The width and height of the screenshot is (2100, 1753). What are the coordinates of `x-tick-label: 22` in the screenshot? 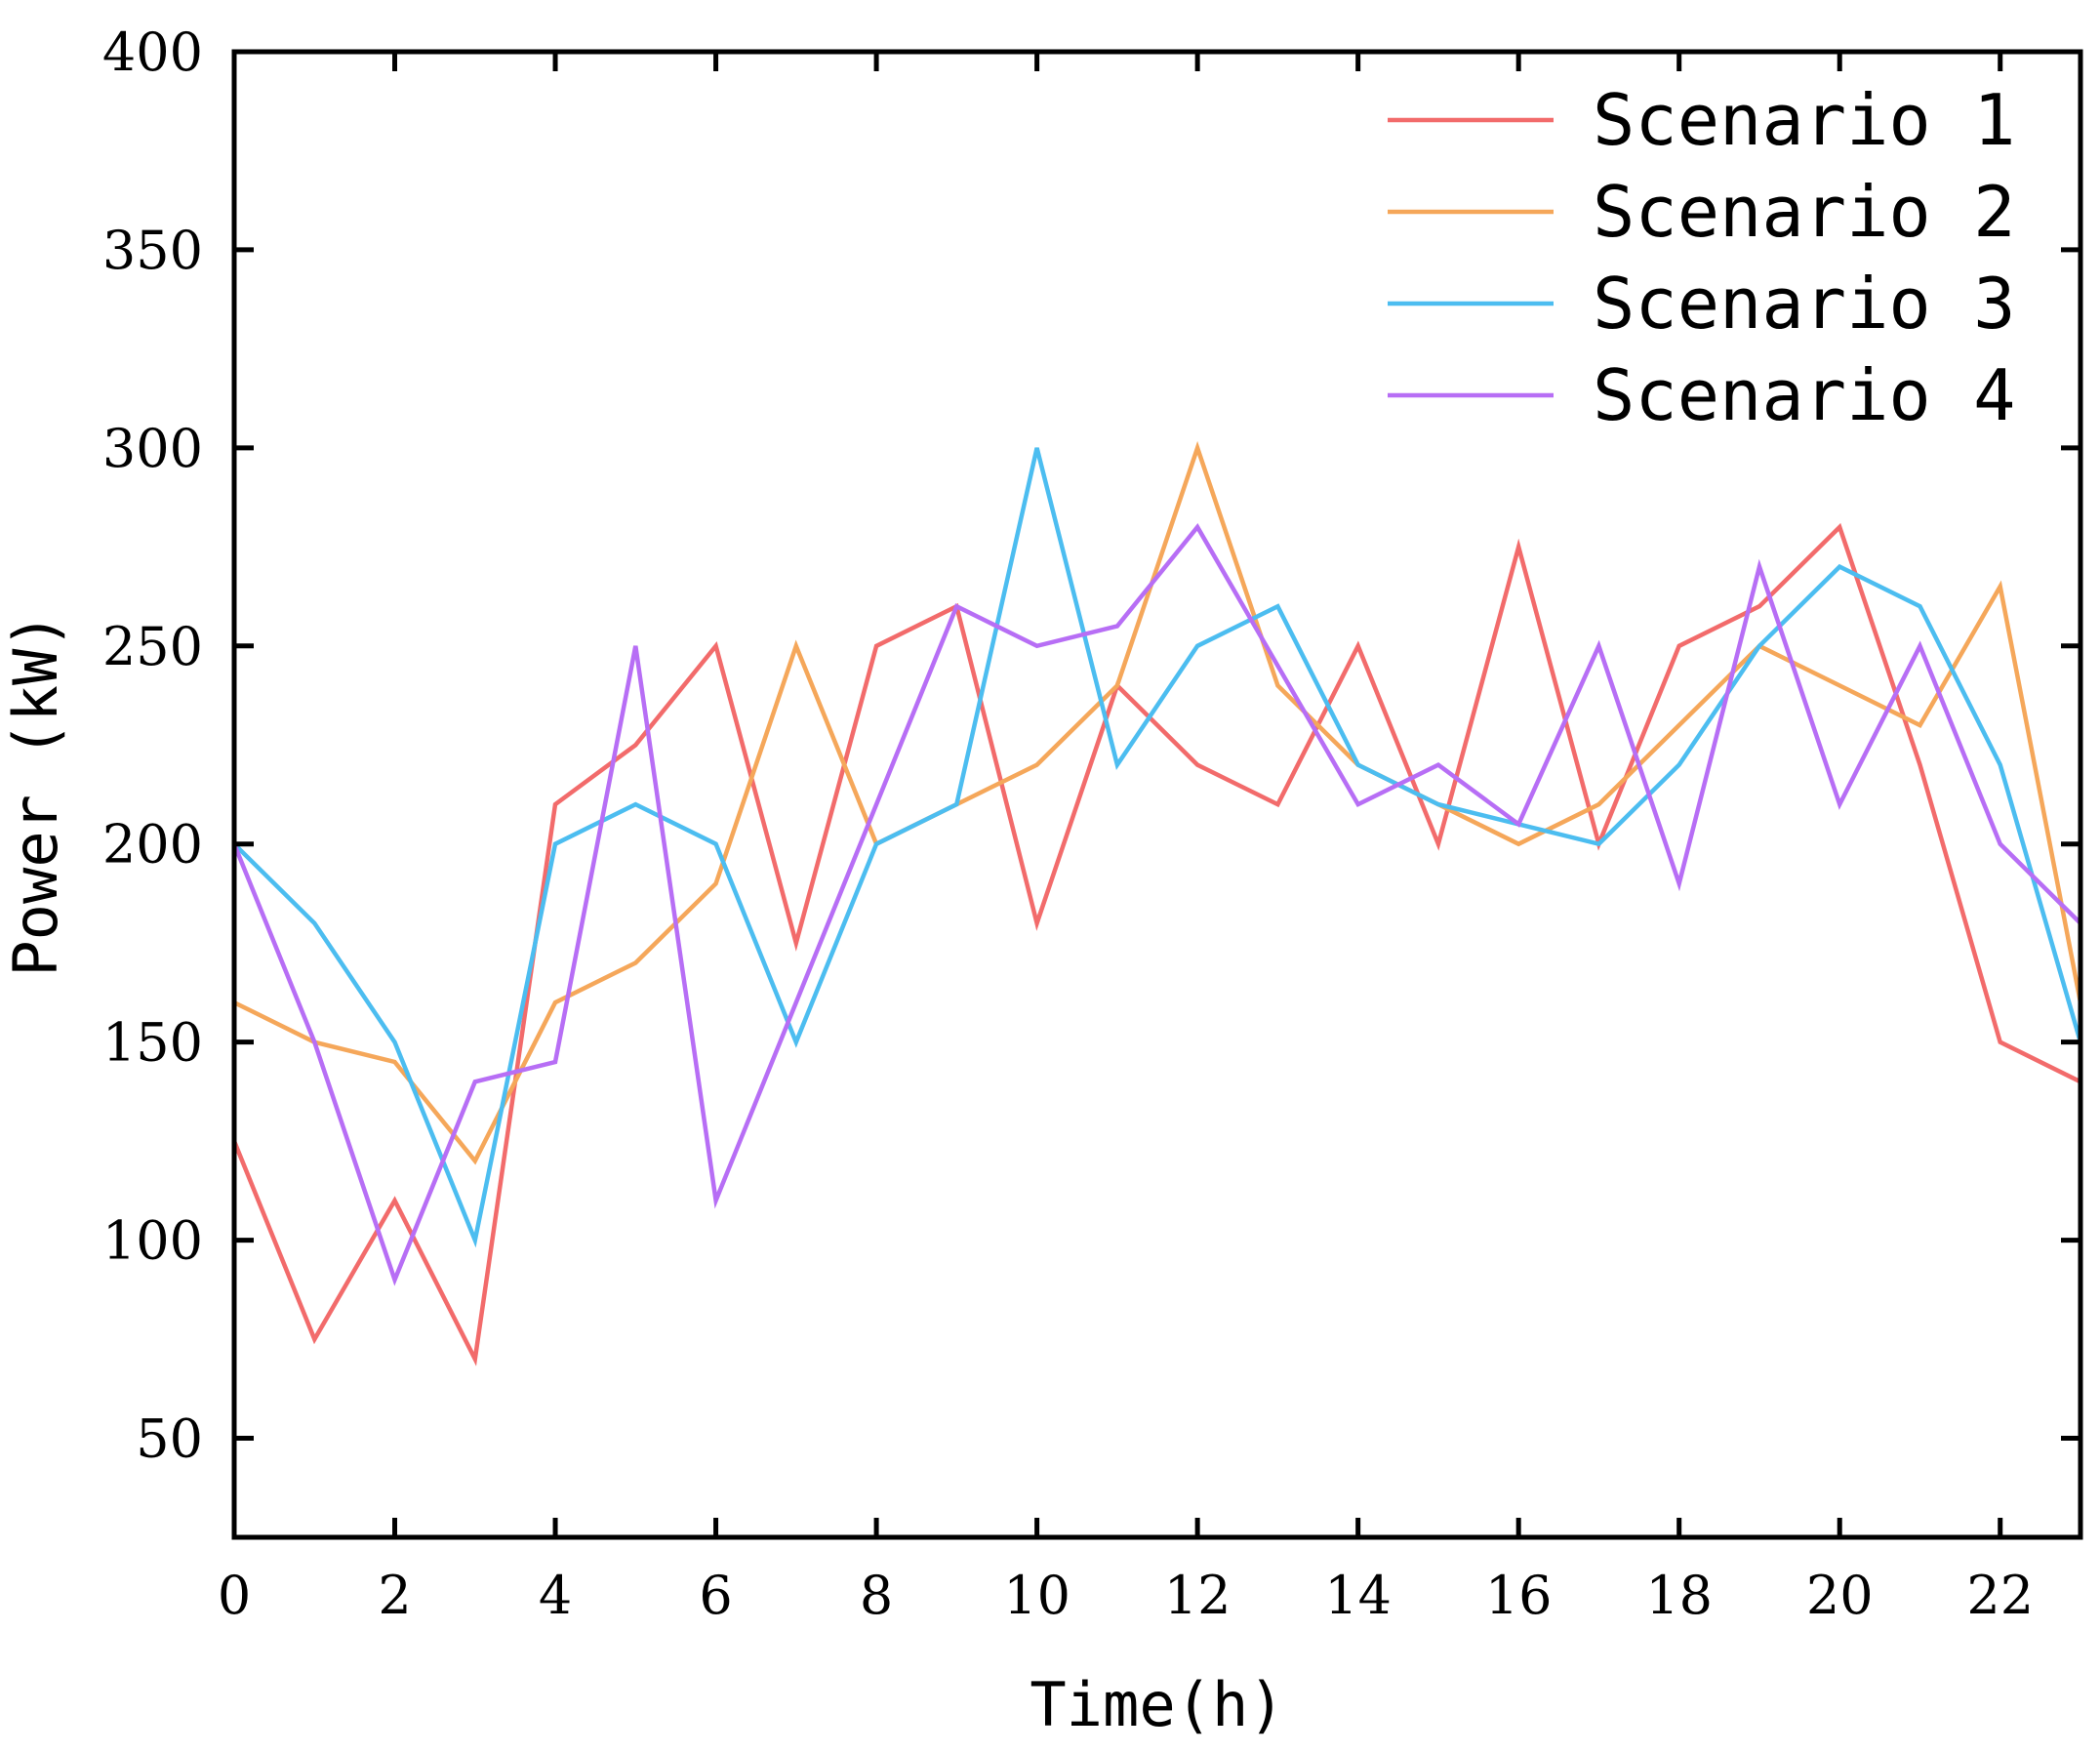 It's located at (2000, 1595).